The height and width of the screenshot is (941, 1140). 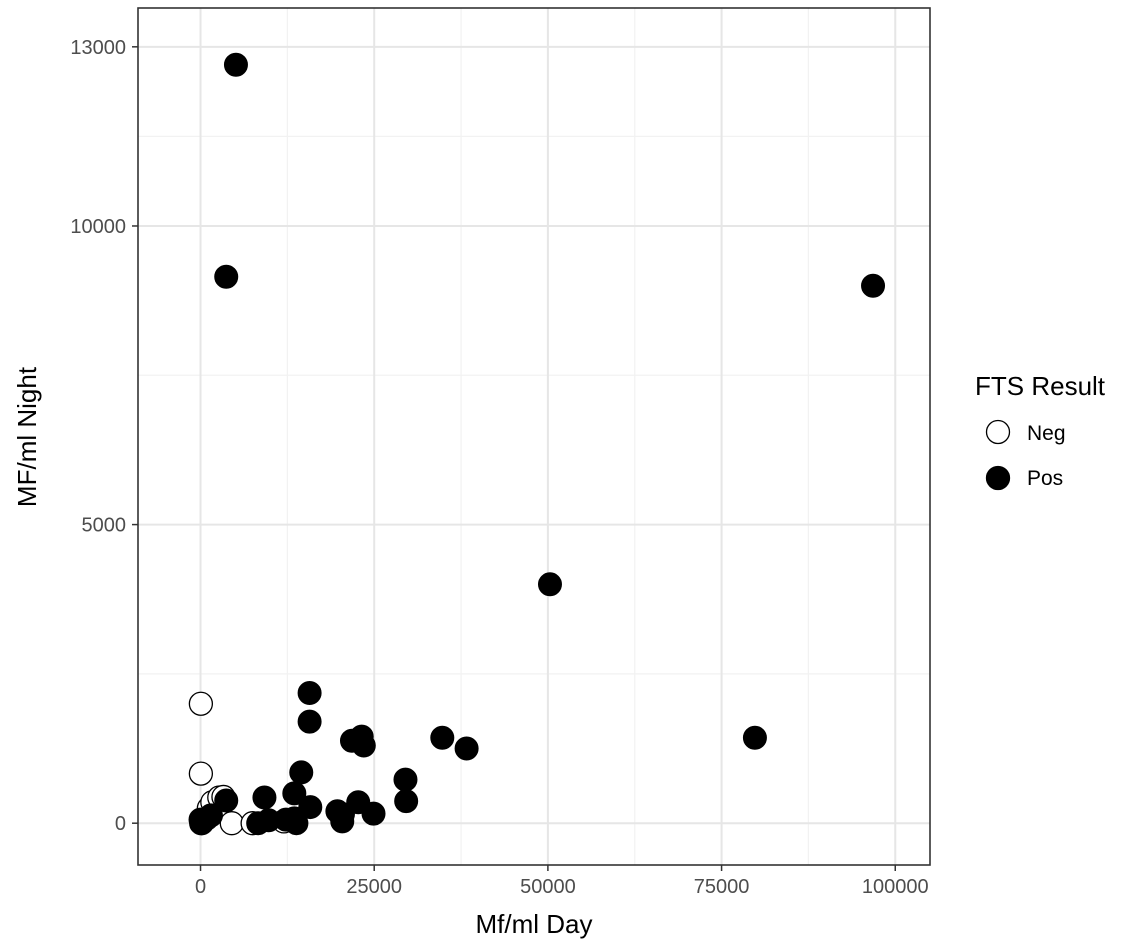 I want to click on x-tick-label: 50000, so click(x=548, y=887).